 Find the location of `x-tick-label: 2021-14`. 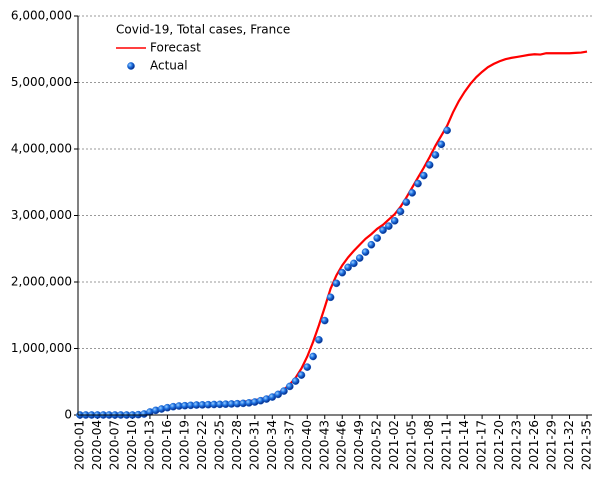

x-tick-label: 2021-14 is located at coordinates (464, 445).